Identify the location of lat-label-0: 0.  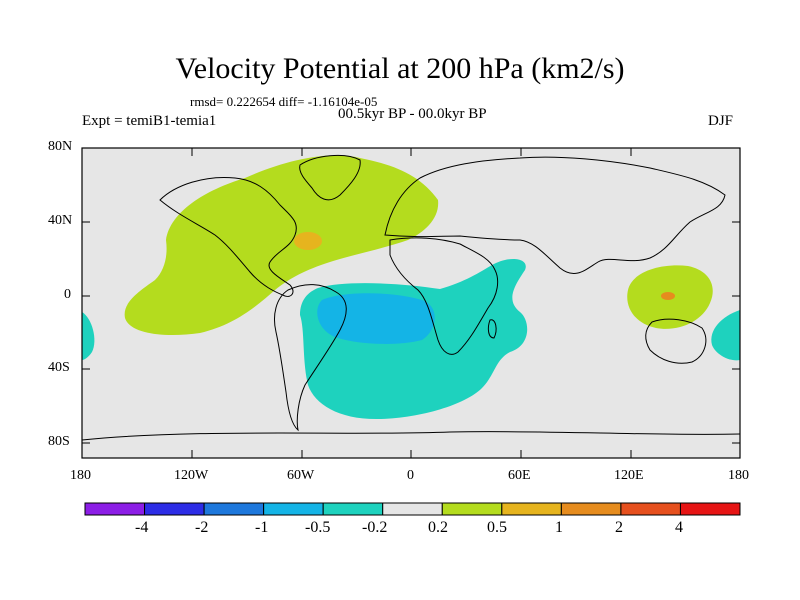
(67, 294).